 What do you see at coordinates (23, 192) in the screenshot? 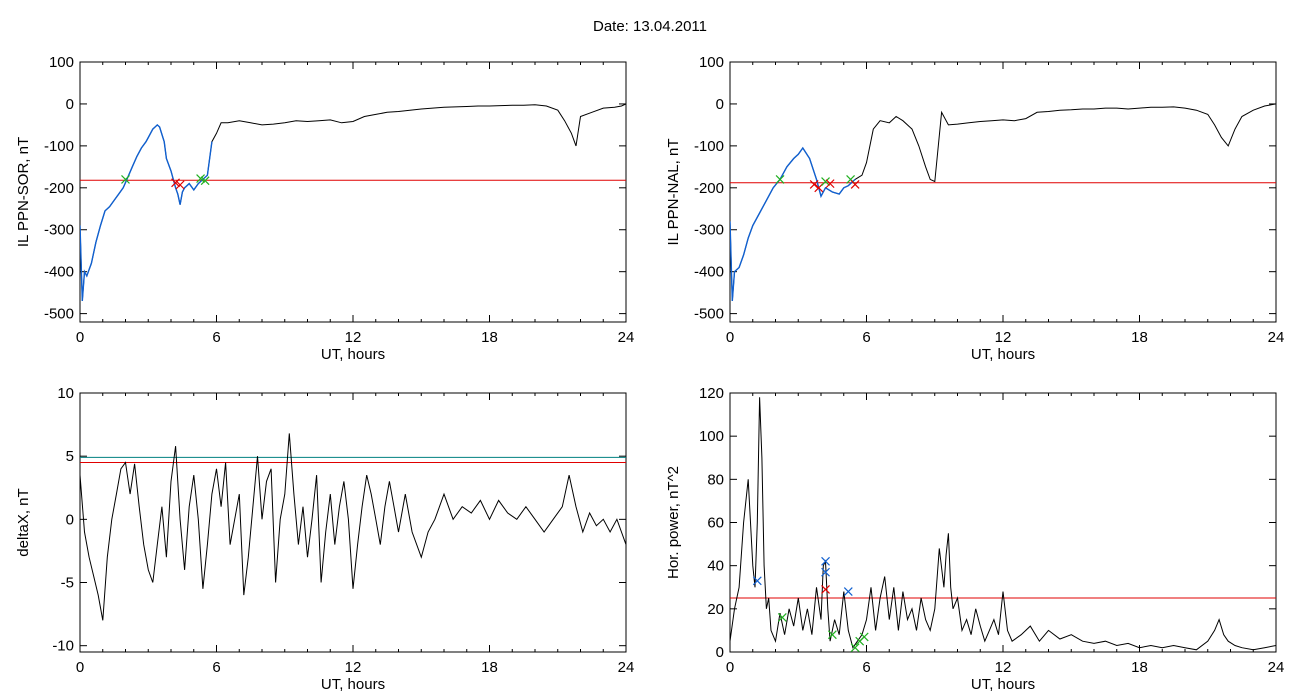
I see `y-axis-label: IL PPN-SOR, nT` at bounding box center [23, 192].